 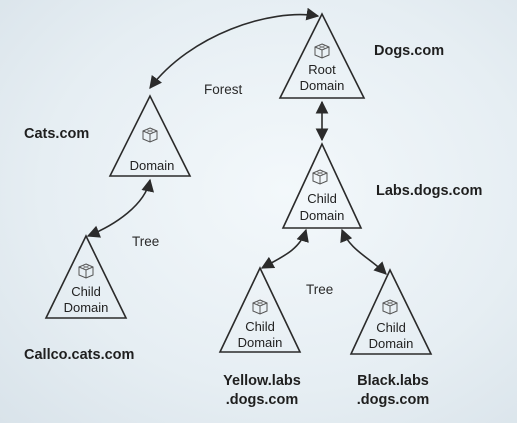 I want to click on cats-domain-name: Cats.com, so click(x=57, y=134).